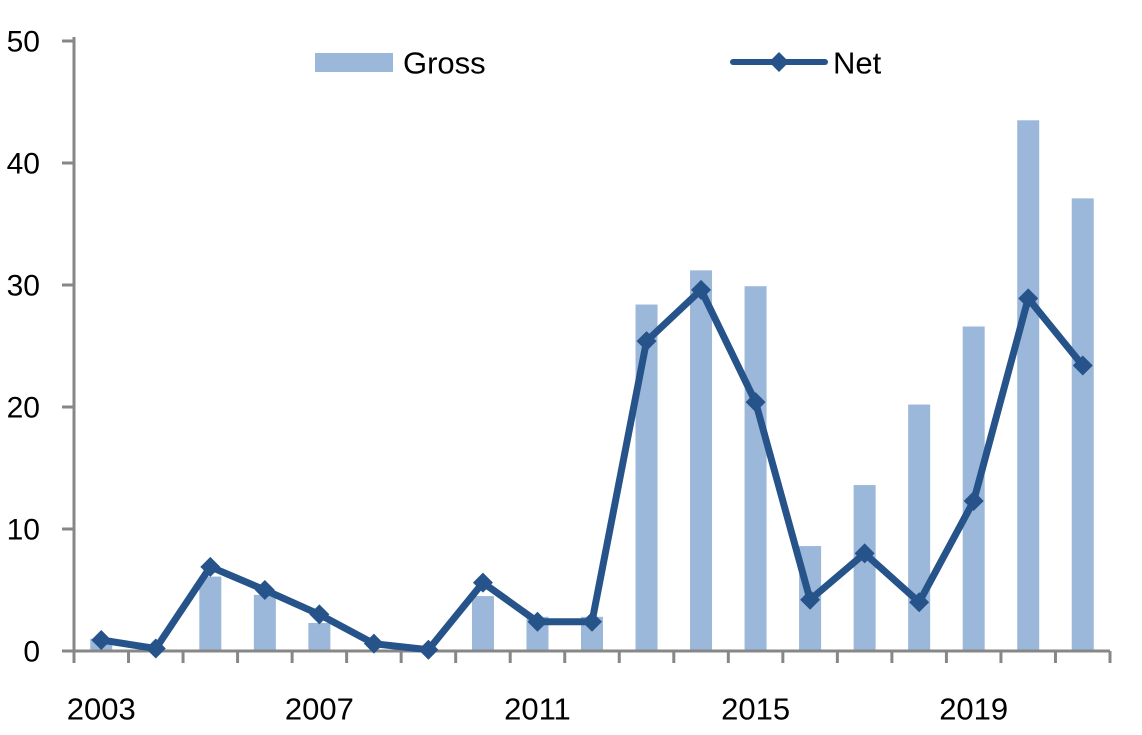 The width and height of the screenshot is (1142, 735). I want to click on bar-2006, so click(264, 622).